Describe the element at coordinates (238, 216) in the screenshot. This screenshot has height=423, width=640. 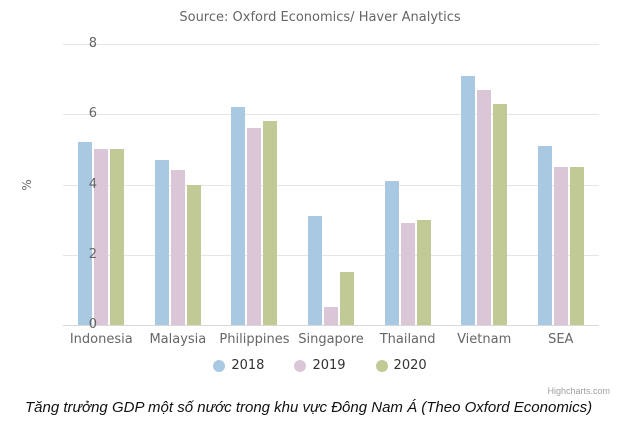
I see `bar-2018-philippines` at that location.